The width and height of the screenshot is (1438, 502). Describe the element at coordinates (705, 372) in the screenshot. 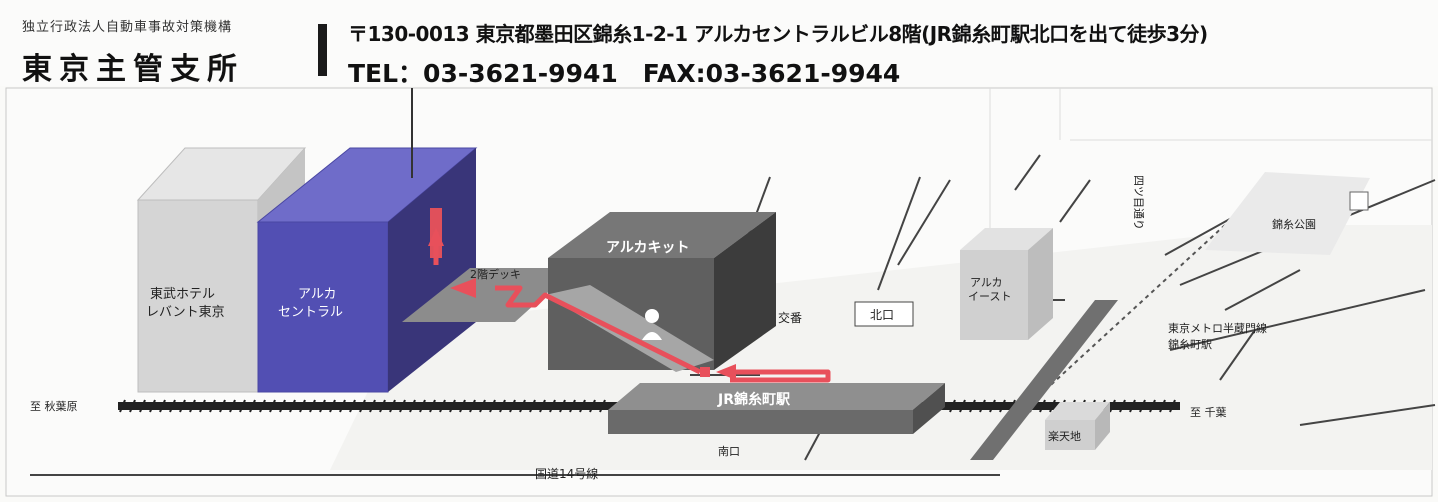

I see `route-start` at that location.